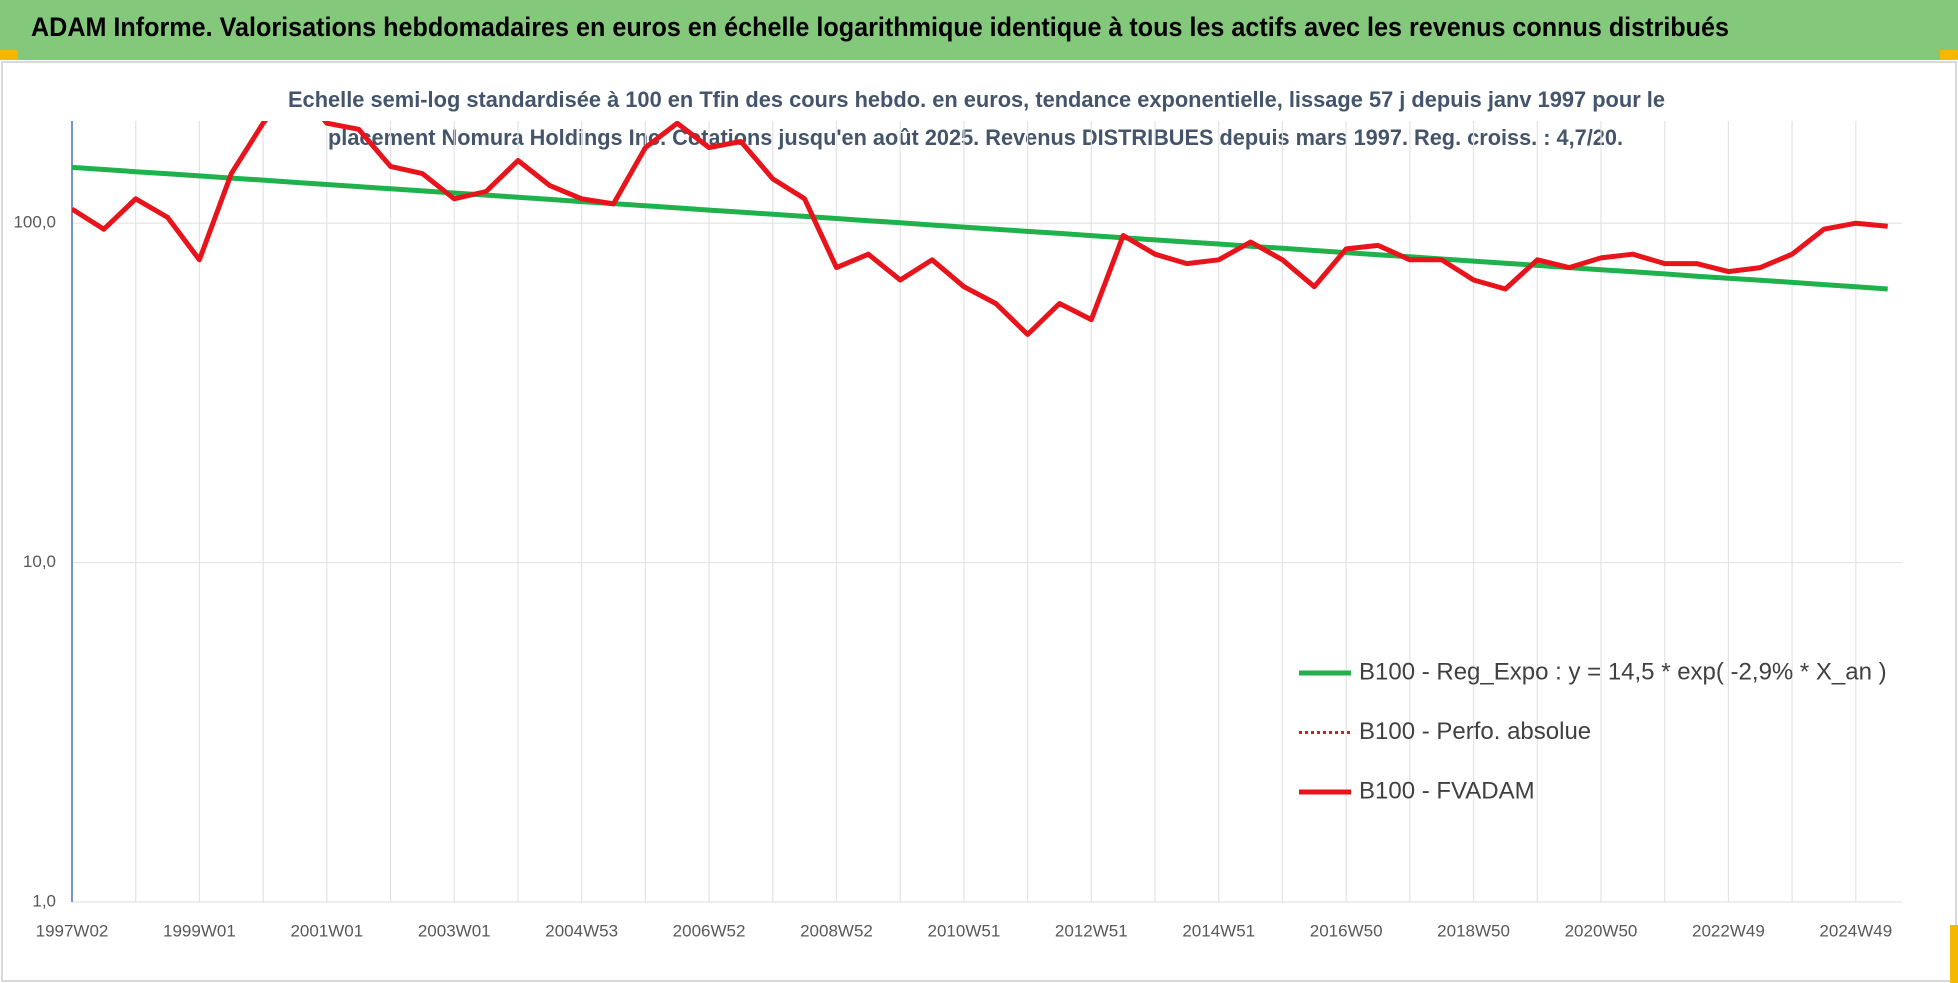 Image resolution: width=1958 pixels, height=983 pixels. I want to click on title-bar, so click(979, 30).